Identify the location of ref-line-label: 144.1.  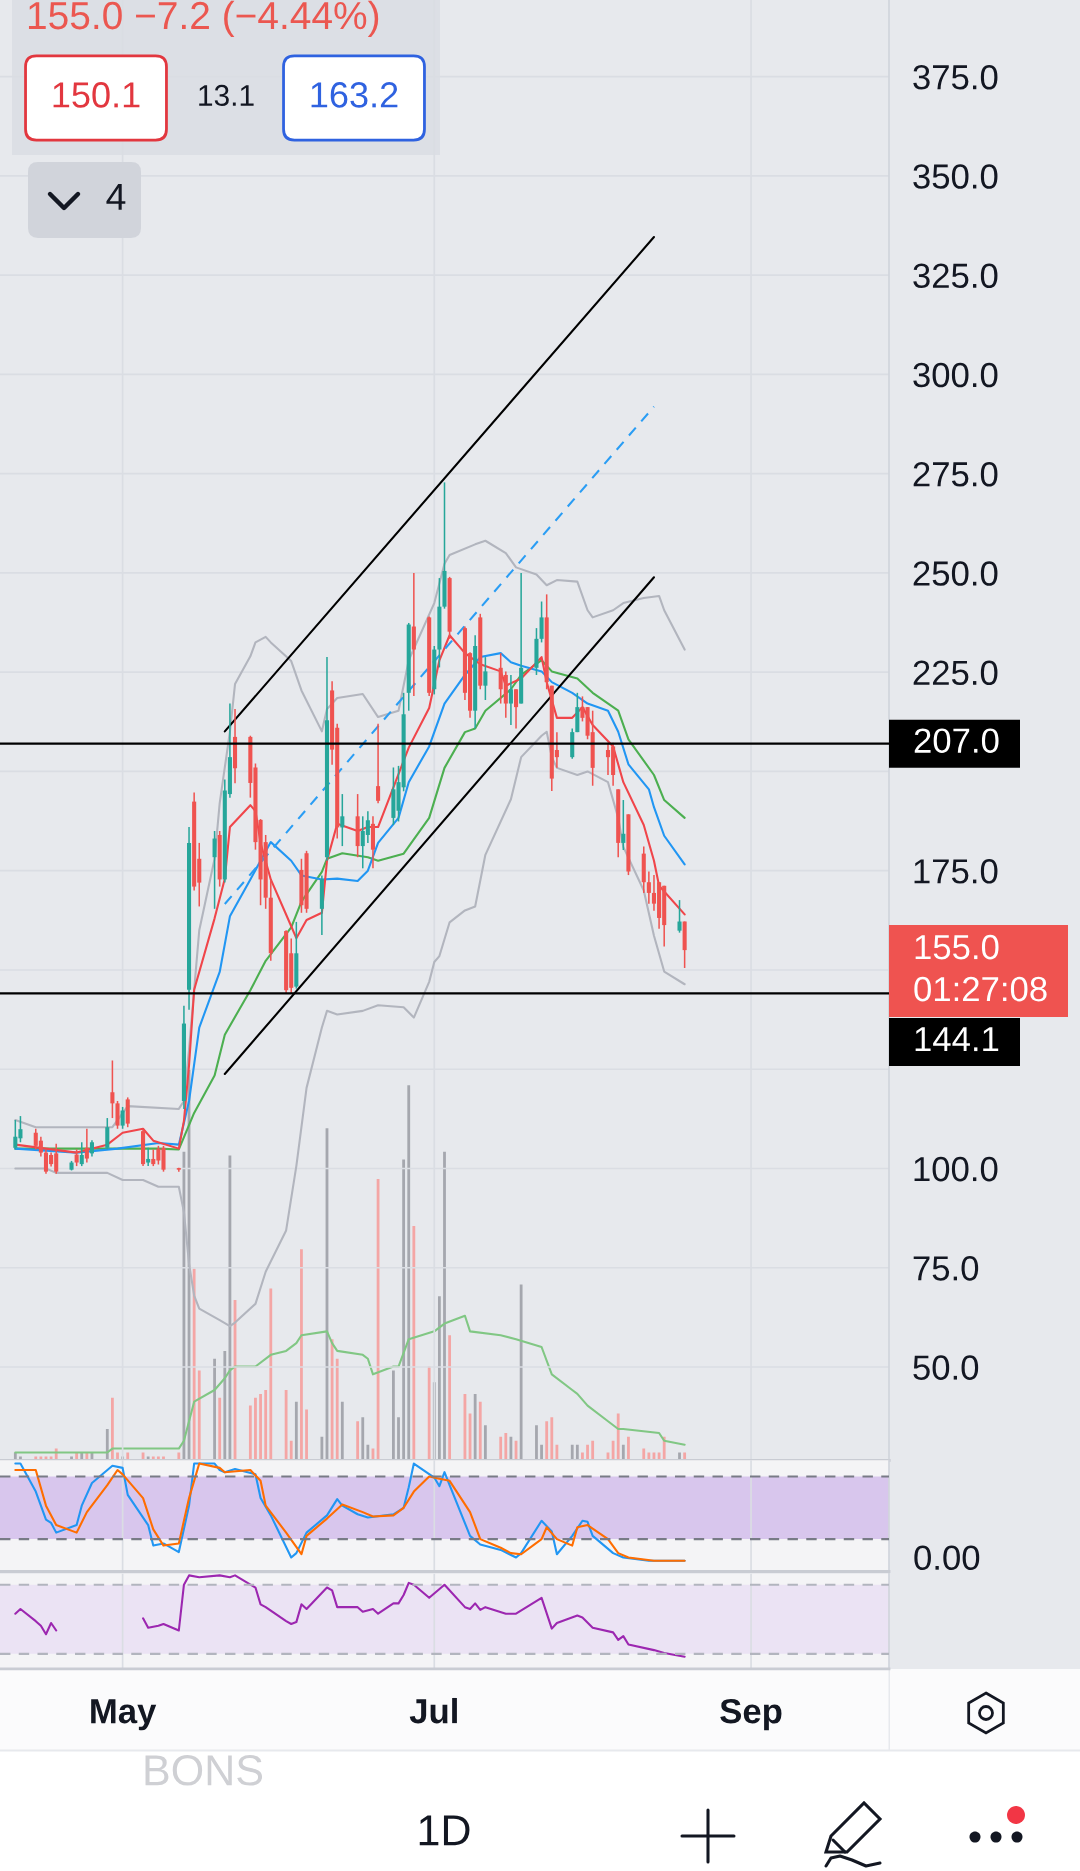
(957, 1039).